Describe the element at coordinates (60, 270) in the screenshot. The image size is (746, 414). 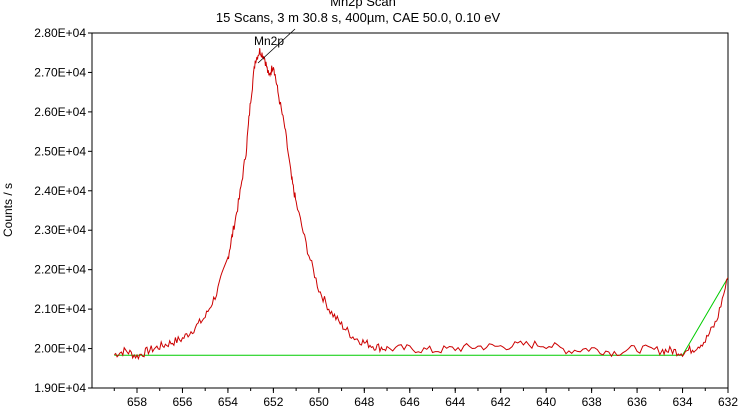
I see `y-tick-label: 2.20E+04` at that location.